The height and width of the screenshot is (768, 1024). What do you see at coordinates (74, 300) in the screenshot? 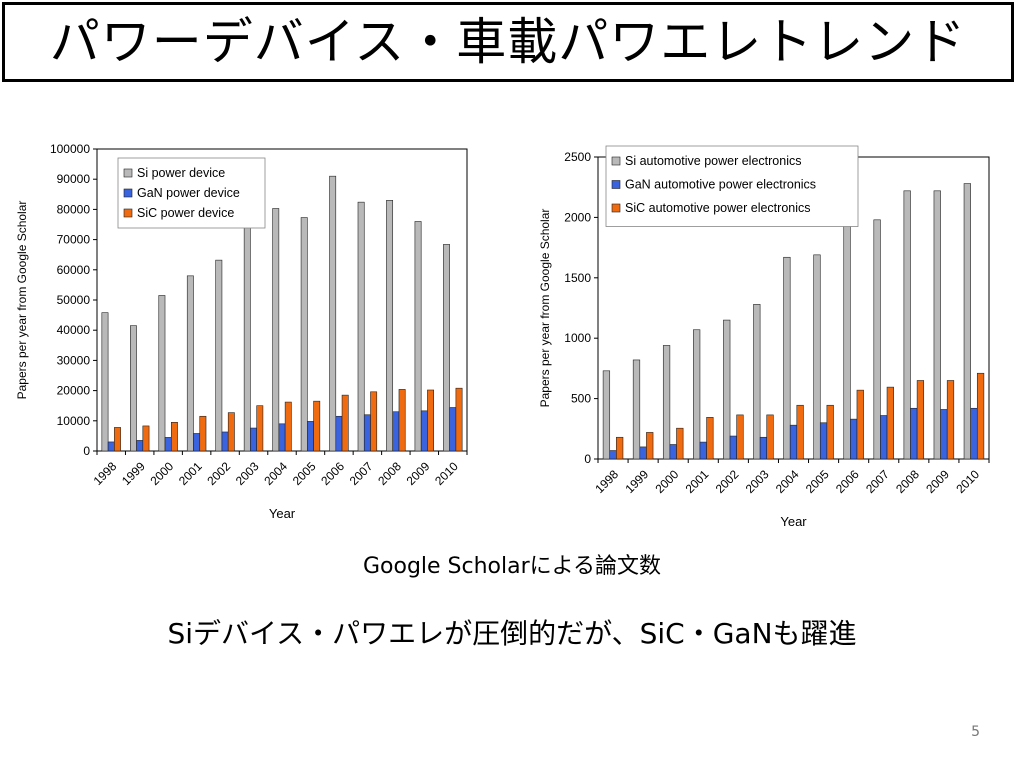
I see `y-tick-label: 50000` at bounding box center [74, 300].